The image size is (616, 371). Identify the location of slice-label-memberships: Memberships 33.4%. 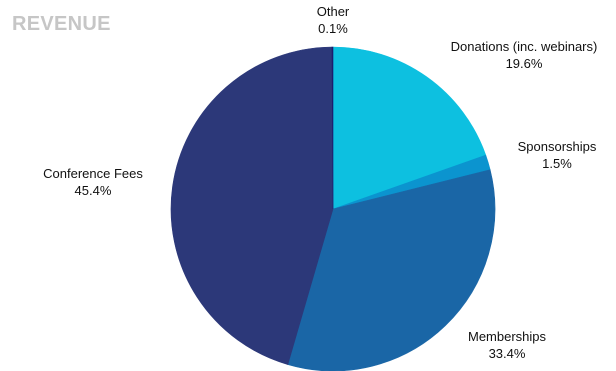
(507, 345).